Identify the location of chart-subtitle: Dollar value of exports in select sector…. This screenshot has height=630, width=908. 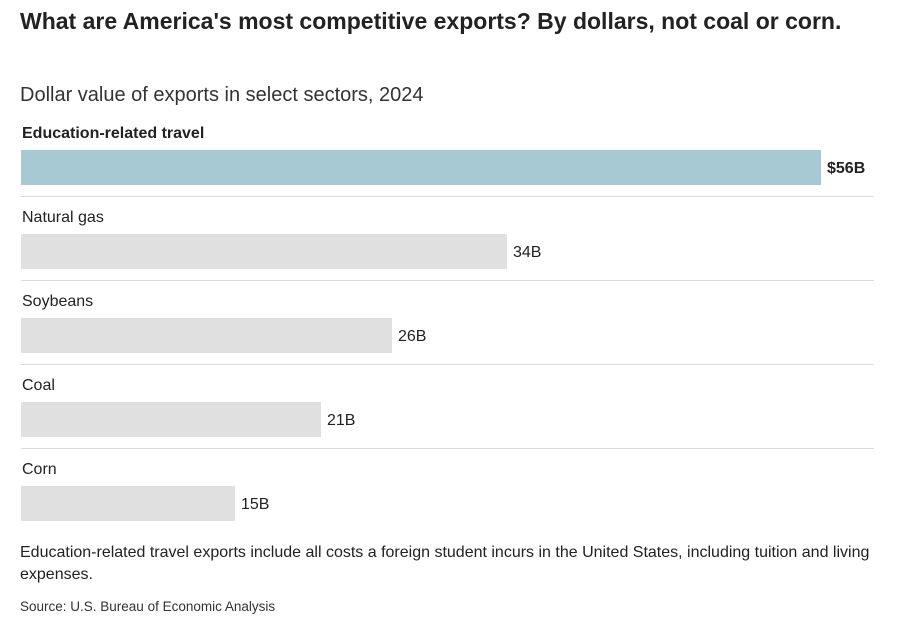
(222, 95).